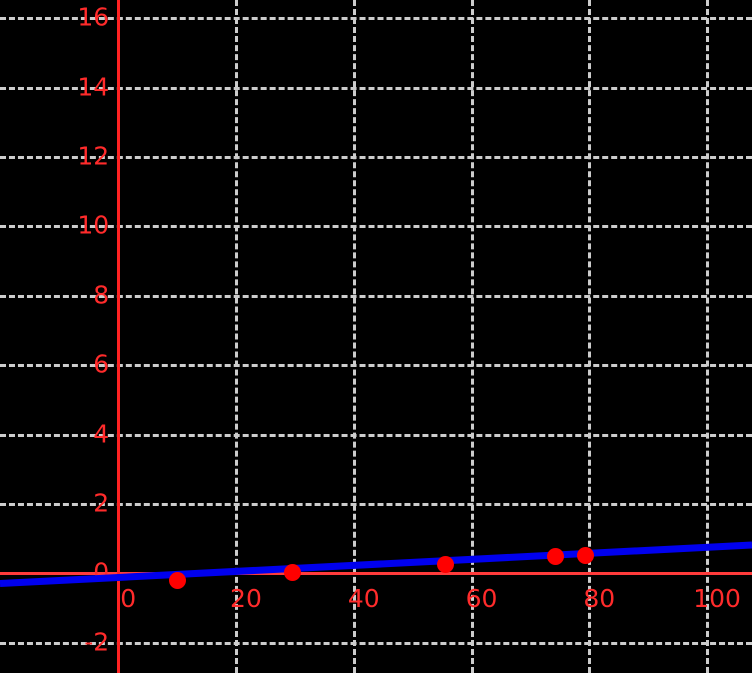 The width and height of the screenshot is (752, 673). Describe the element at coordinates (119, 336) in the screenshot. I see `y-axis-line` at that location.